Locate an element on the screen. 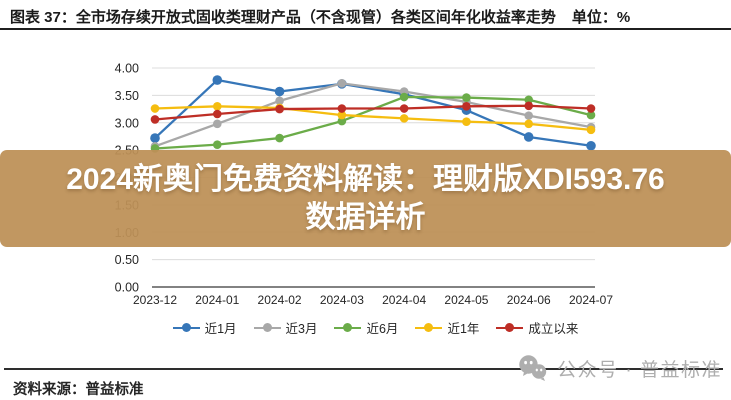 This screenshot has height=400, width=731. wechat-icon is located at coordinates (533, 368).